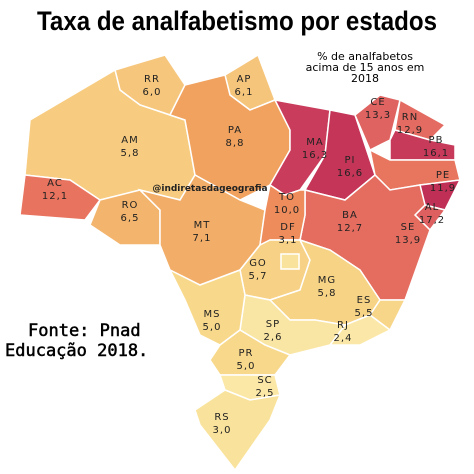 The height and width of the screenshot is (474, 474). What do you see at coordinates (364, 300) in the screenshot?
I see `state-code: ES` at bounding box center [364, 300].